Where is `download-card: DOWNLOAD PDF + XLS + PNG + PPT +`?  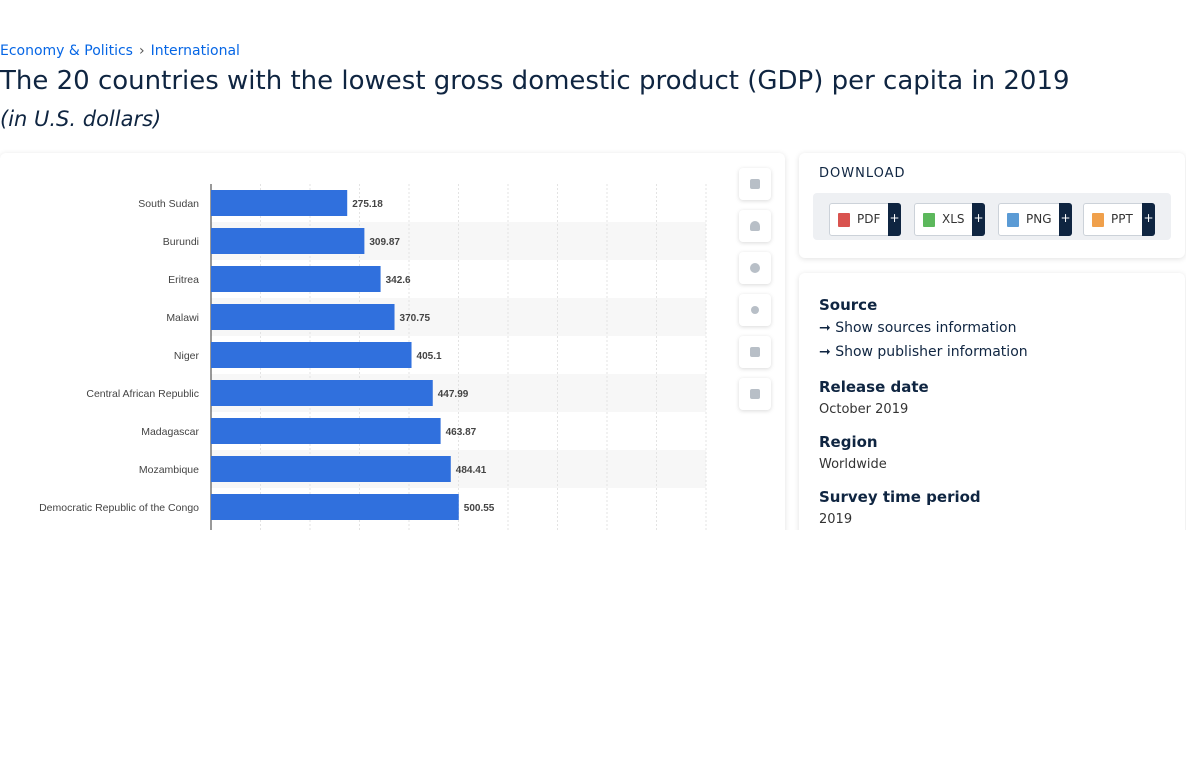
download-card: DOWNLOAD PDF + XLS + PNG + PPT + is located at coordinates (992, 205).